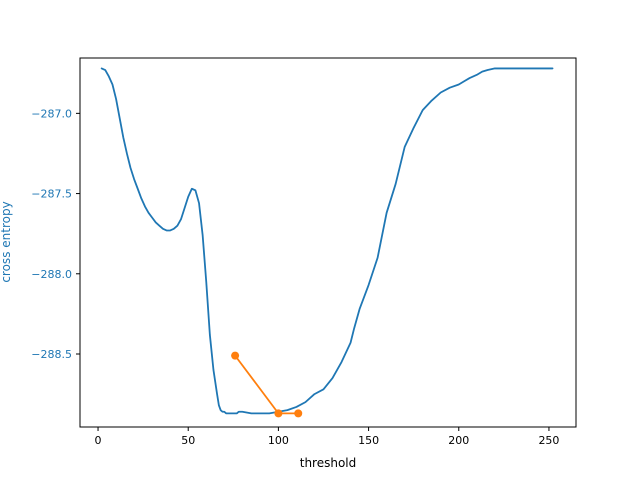 The width and height of the screenshot is (640, 484). I want to click on y-tick-label: −287.5, so click(51, 194).